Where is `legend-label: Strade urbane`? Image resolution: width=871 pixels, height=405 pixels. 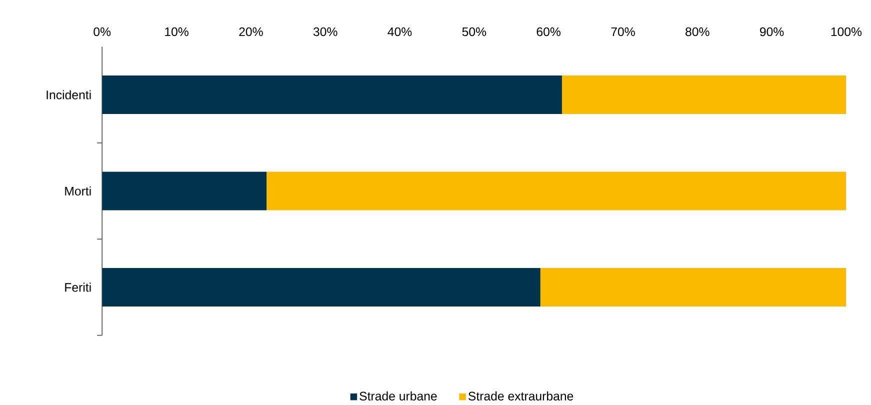
legend-label: Strade urbane is located at coordinates (398, 396).